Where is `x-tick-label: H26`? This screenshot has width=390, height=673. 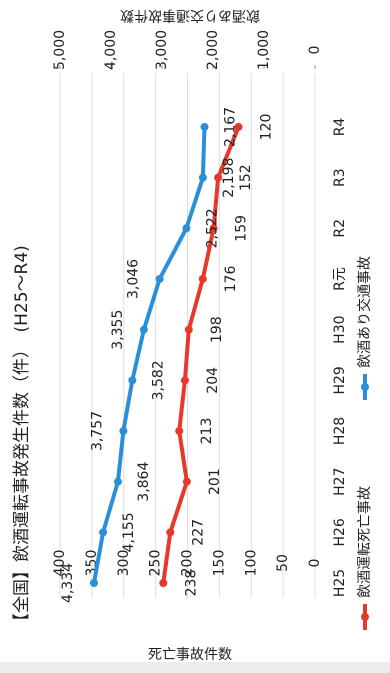 x-tick-label: H26 is located at coordinates (340, 532).